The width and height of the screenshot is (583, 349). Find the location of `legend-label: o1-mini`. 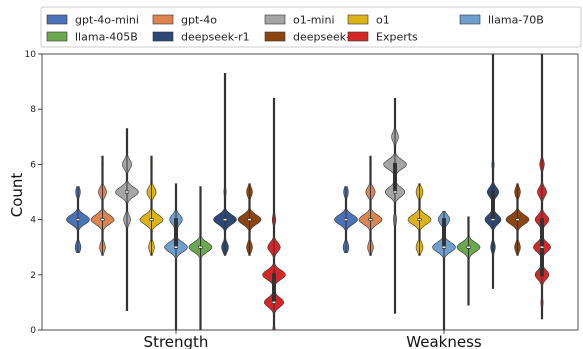

legend-label: o1-mini is located at coordinates (314, 20).